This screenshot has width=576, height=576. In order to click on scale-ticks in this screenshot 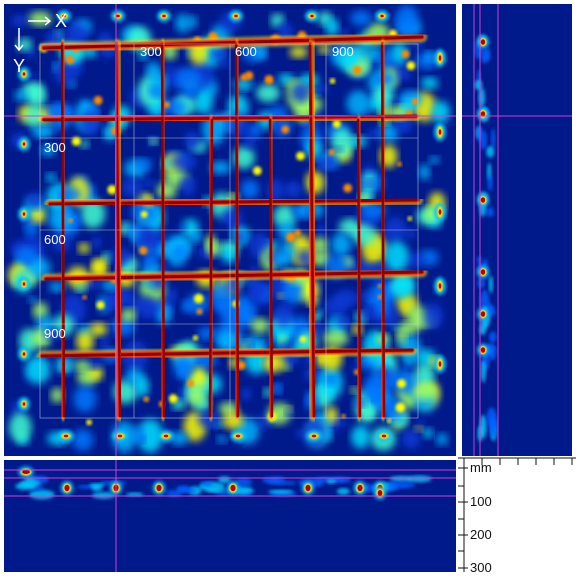, I will do `click(517, 514)`.